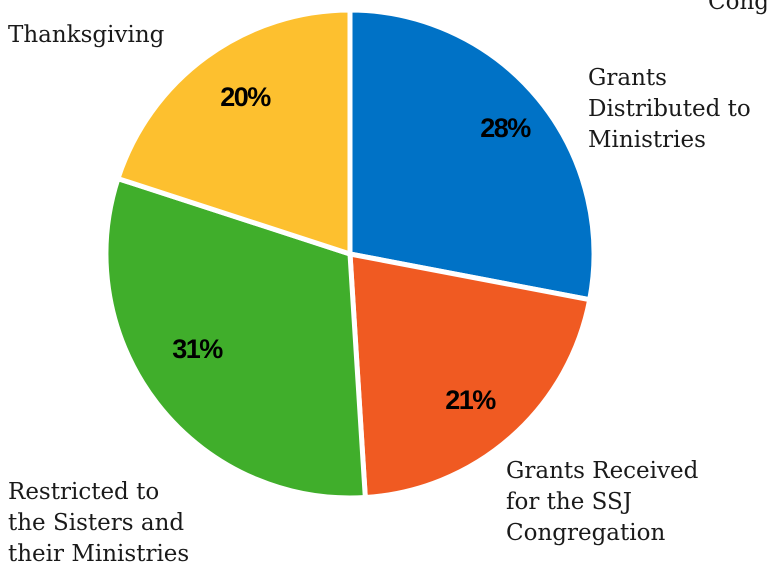  What do you see at coordinates (98, 554) in the screenshot?
I see `category-label: their Ministries` at bounding box center [98, 554].